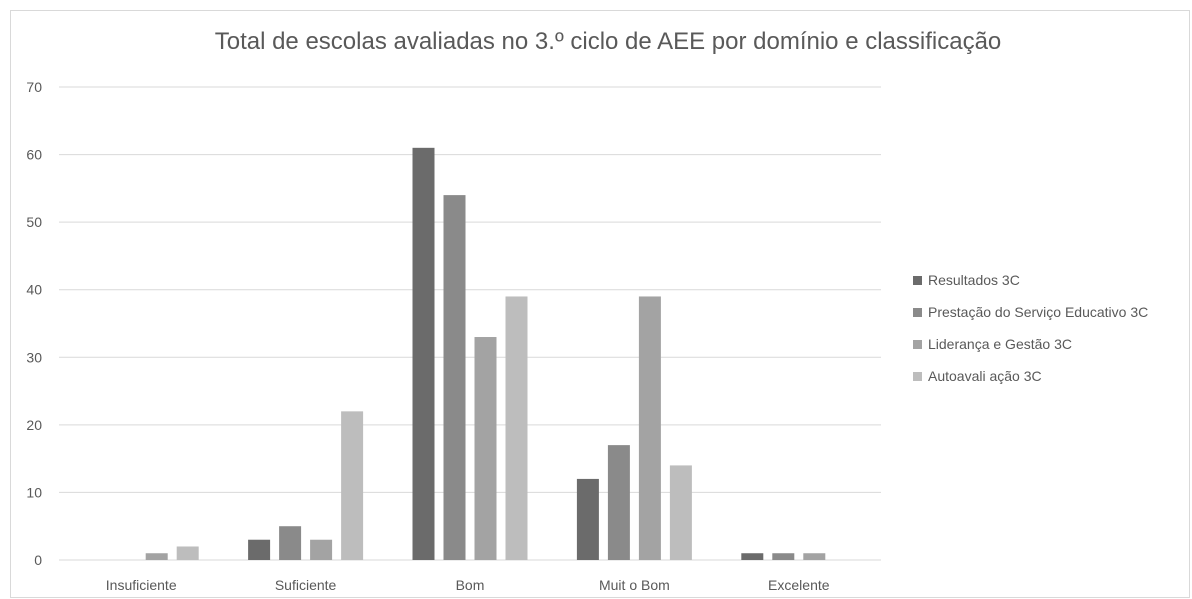 This screenshot has height=599, width=1192. What do you see at coordinates (34, 357) in the screenshot?
I see `y-tick-label: 30` at bounding box center [34, 357].